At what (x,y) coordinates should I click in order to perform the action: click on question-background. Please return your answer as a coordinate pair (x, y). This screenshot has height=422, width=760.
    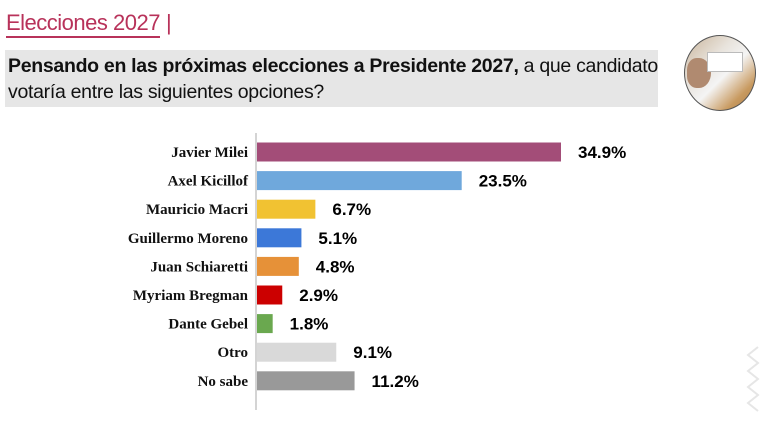
    Looking at the image, I should click on (331, 78).